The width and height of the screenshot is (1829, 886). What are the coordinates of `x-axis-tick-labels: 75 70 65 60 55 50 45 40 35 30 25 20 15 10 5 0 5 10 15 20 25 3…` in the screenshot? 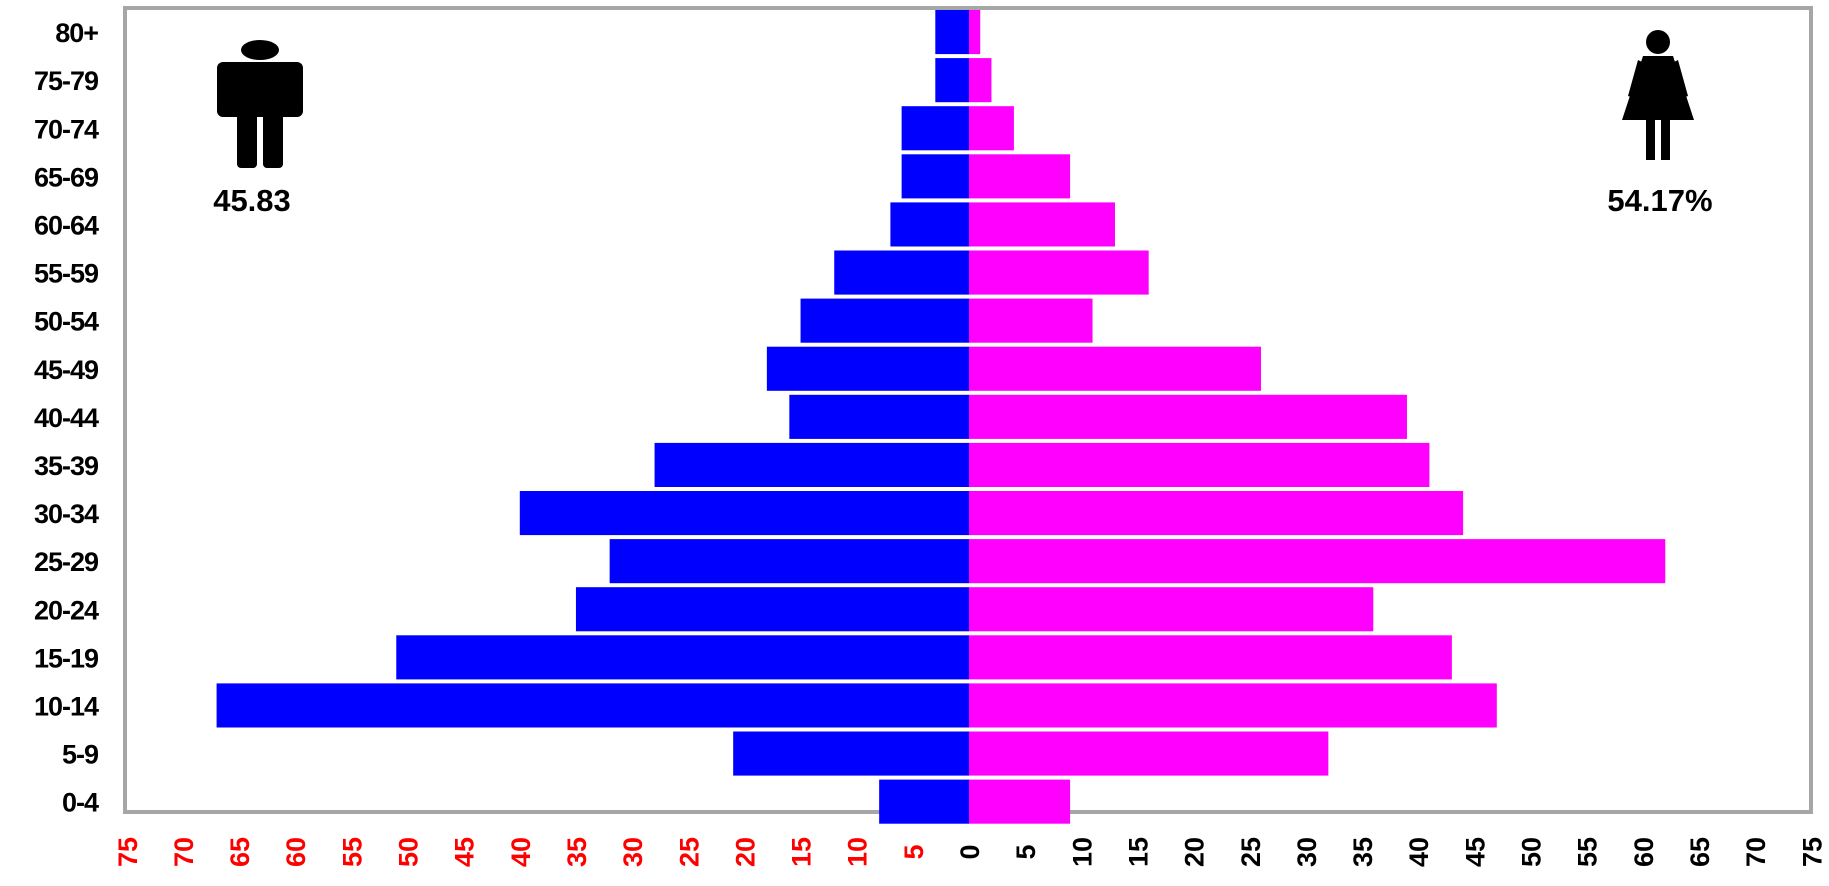 It's located at (970, 852).